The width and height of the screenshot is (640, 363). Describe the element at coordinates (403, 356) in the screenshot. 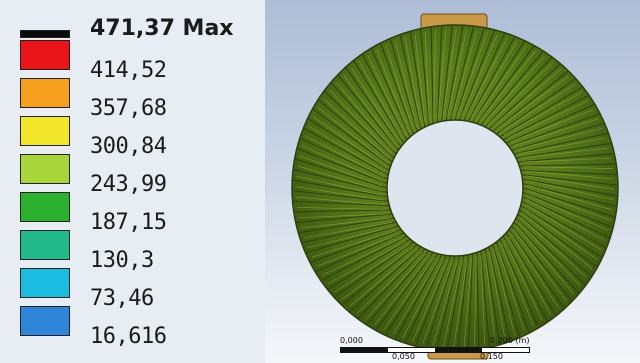

I see `scale-mid-left-label: 0,050` at that location.